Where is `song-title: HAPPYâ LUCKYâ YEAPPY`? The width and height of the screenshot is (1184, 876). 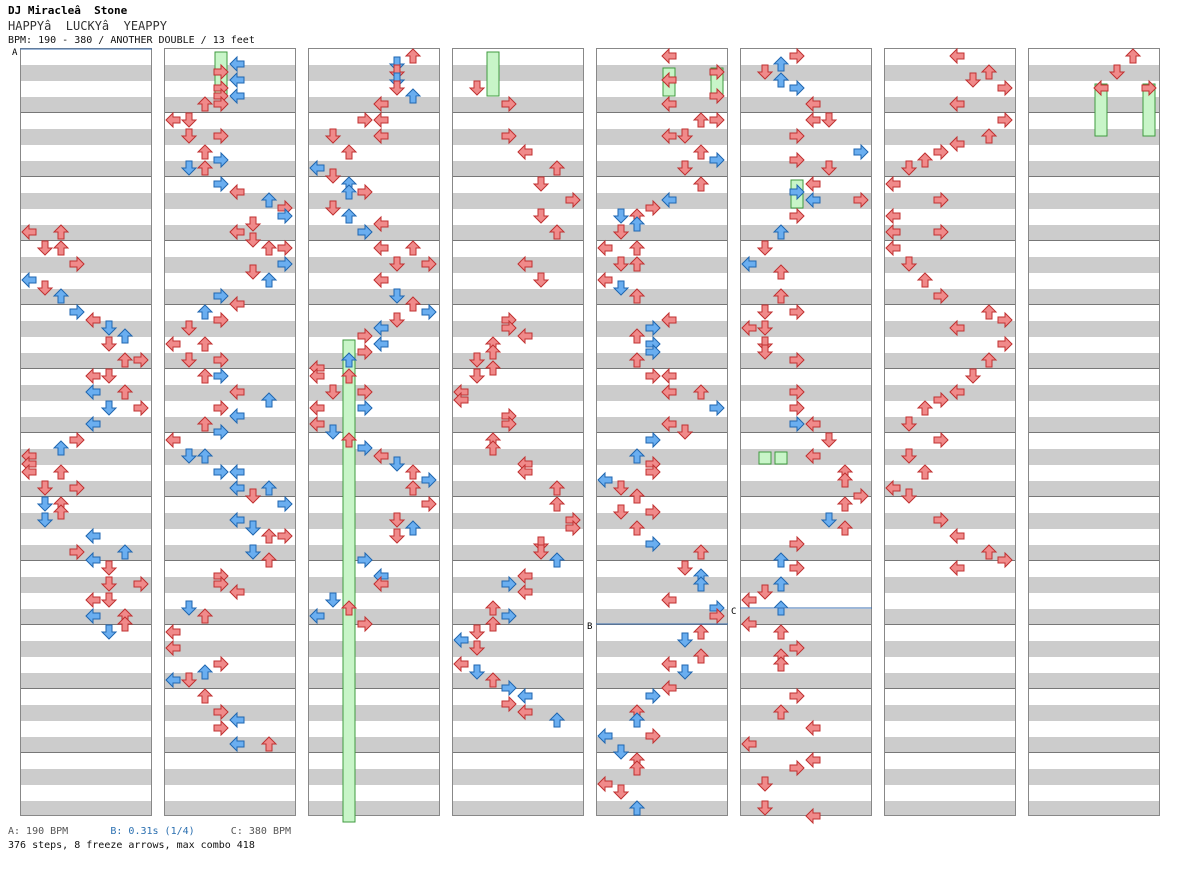 song-title: HAPPYâ LUCKYâ YEAPPY is located at coordinates (87, 26).